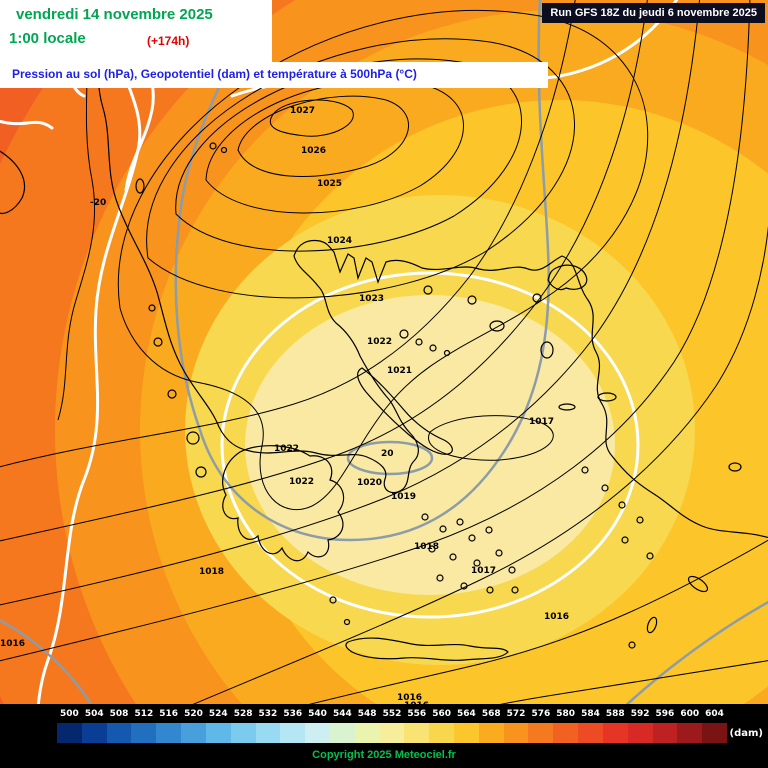 The height and width of the screenshot is (768, 768). I want to click on scale-value: 524, so click(218, 714).